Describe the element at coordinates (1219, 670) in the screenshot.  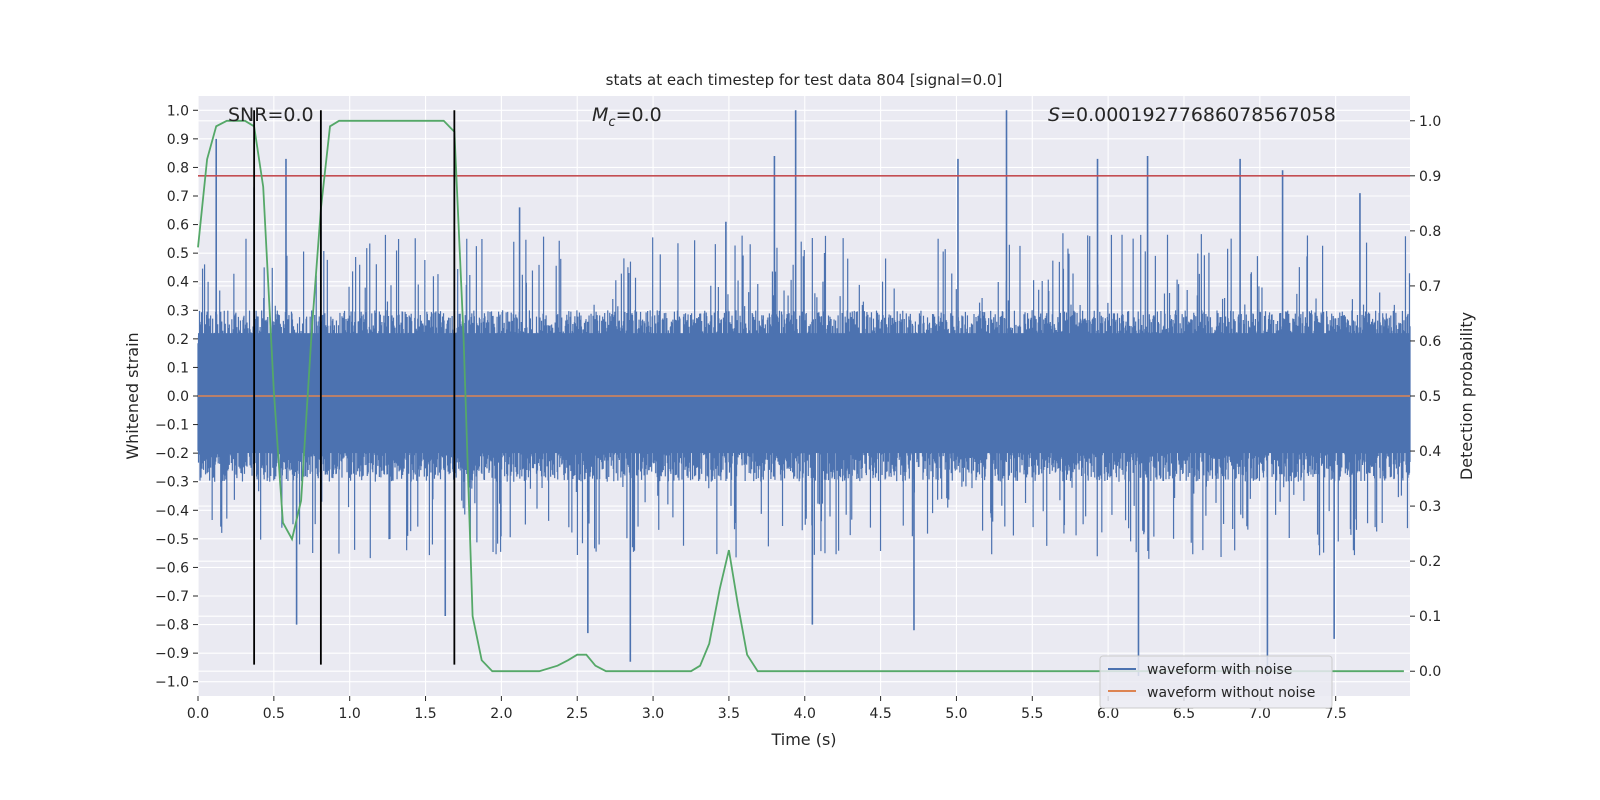
I see `legend-label-noise: waveform with noise` at that location.